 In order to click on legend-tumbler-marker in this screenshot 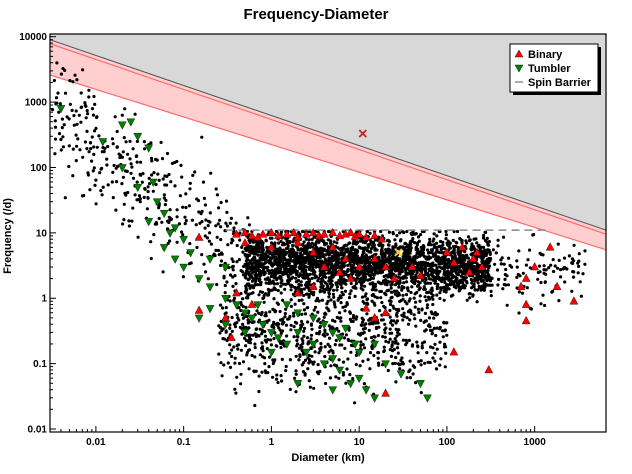, I will do `click(519, 68)`.